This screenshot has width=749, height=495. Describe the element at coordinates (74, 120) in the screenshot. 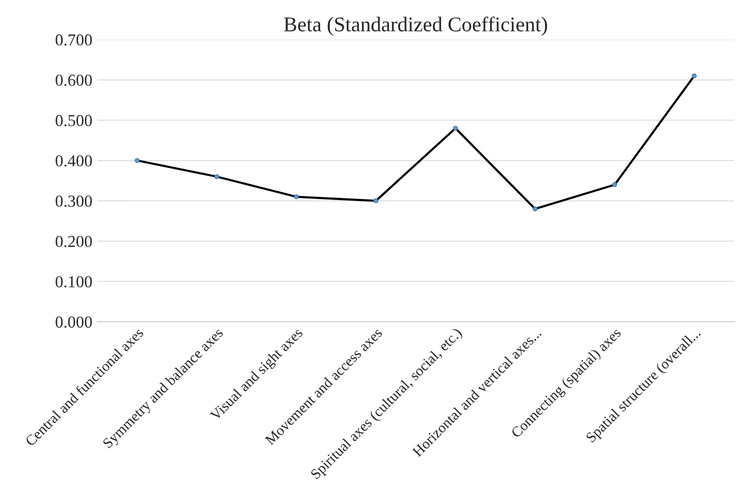

I see `y-tick-label: 0.500` at that location.